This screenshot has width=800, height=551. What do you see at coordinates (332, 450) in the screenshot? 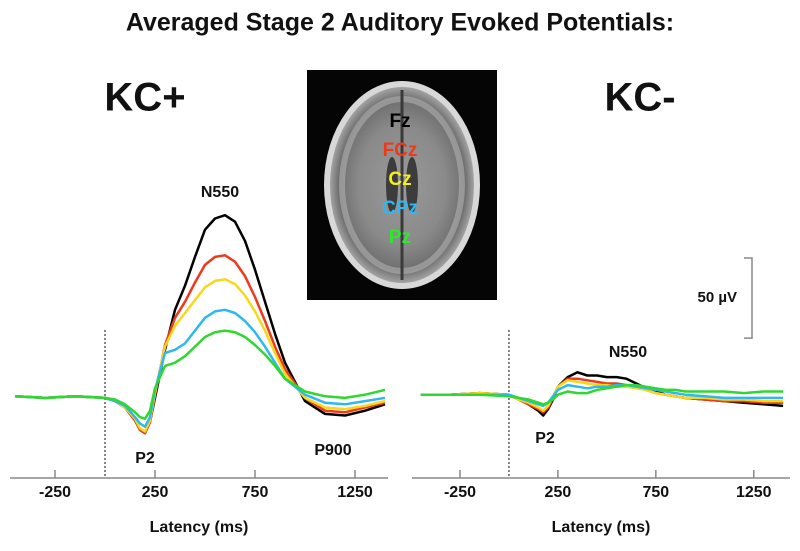
I see `annotation: P900` at bounding box center [332, 450].